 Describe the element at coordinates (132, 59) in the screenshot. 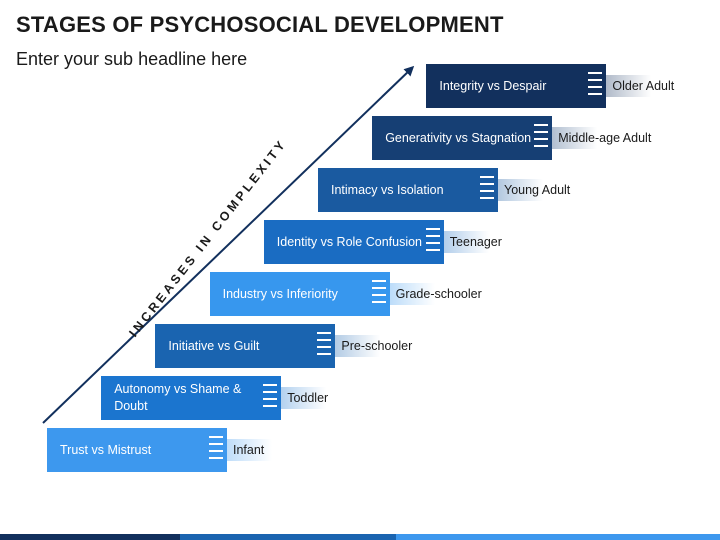

I see `page-subtitle: Enter your sub headline here` at that location.